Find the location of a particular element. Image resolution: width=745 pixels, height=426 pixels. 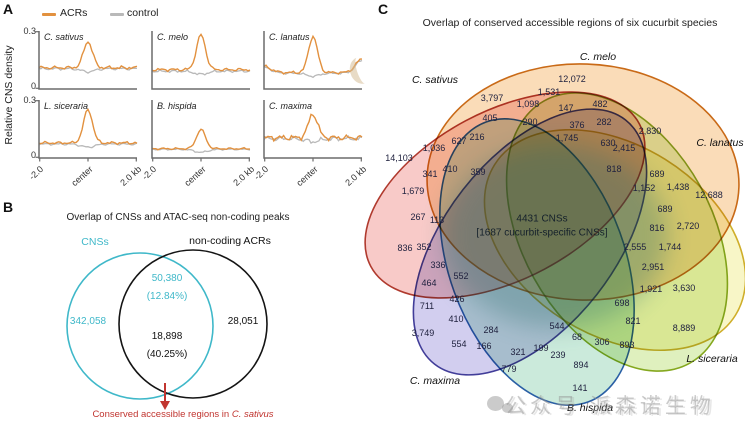

venn-region-count: 239 is located at coordinates (558, 355).